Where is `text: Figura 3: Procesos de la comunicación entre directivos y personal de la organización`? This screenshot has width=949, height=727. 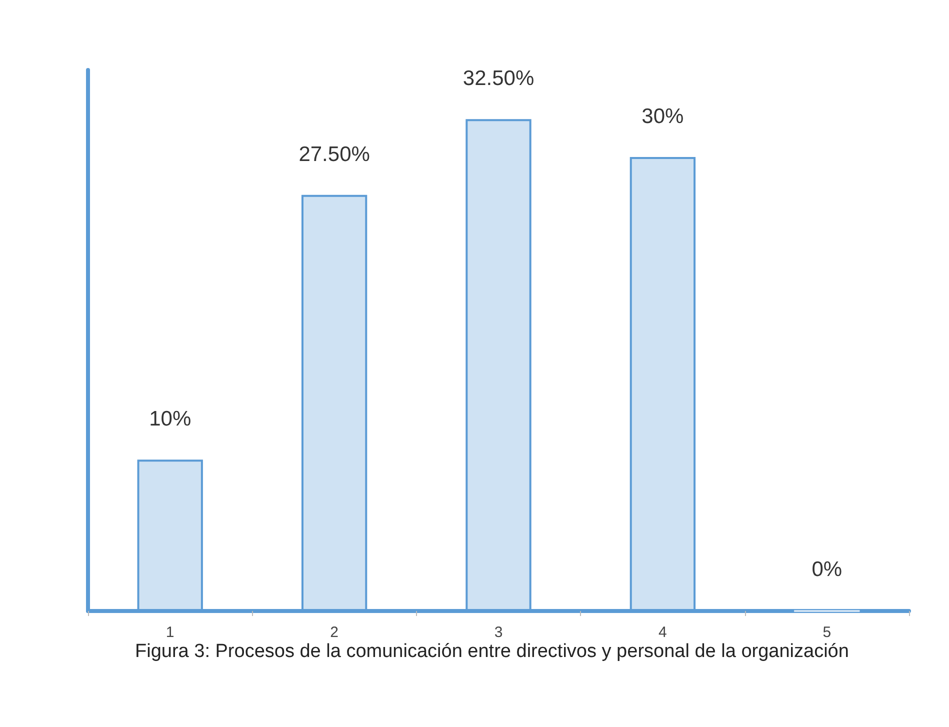 text: Figura 3: Procesos de la comunicación entre directivos y personal de la organización is located at coordinates (492, 652).